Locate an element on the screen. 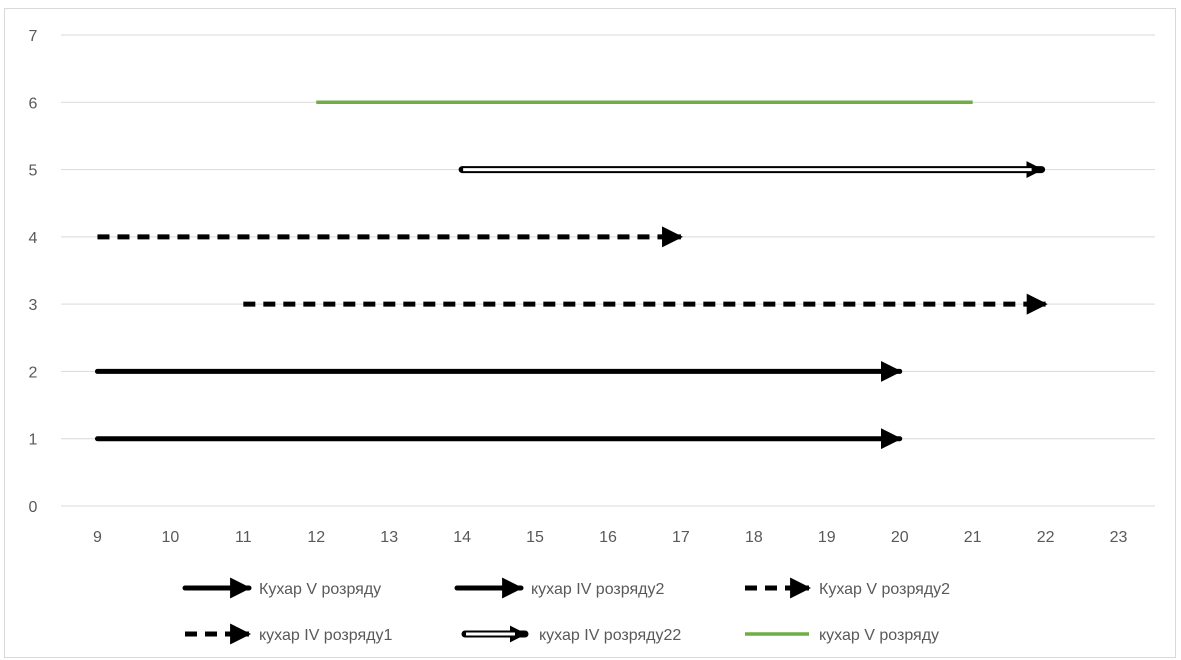  x-tick-label: 21 is located at coordinates (973, 537).